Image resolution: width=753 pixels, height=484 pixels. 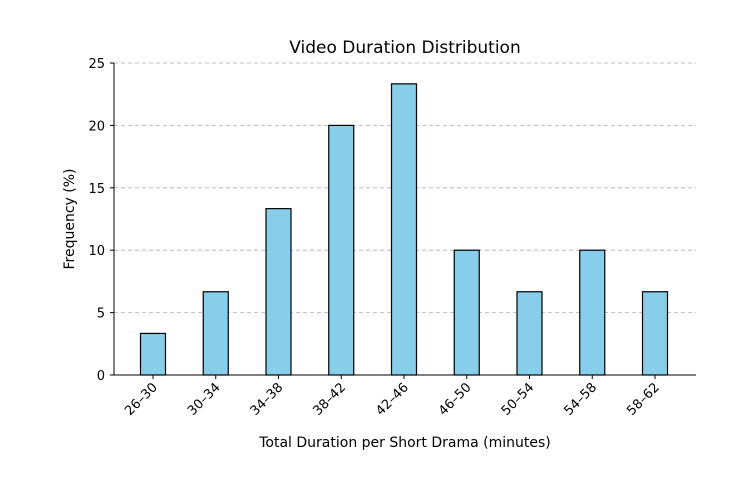 I want to click on bar-34–38, so click(x=278, y=292).